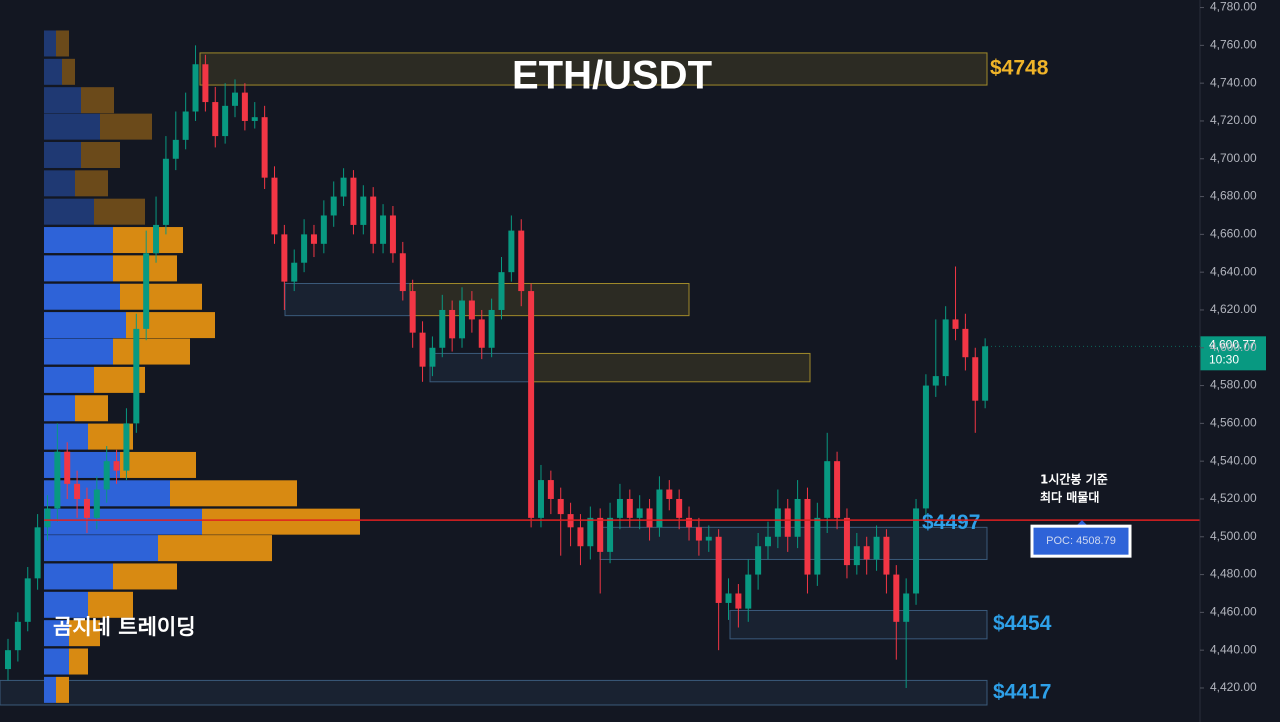 The height and width of the screenshot is (722, 1280). I want to click on watermark: 곰지네 트레이딩, so click(124, 627).